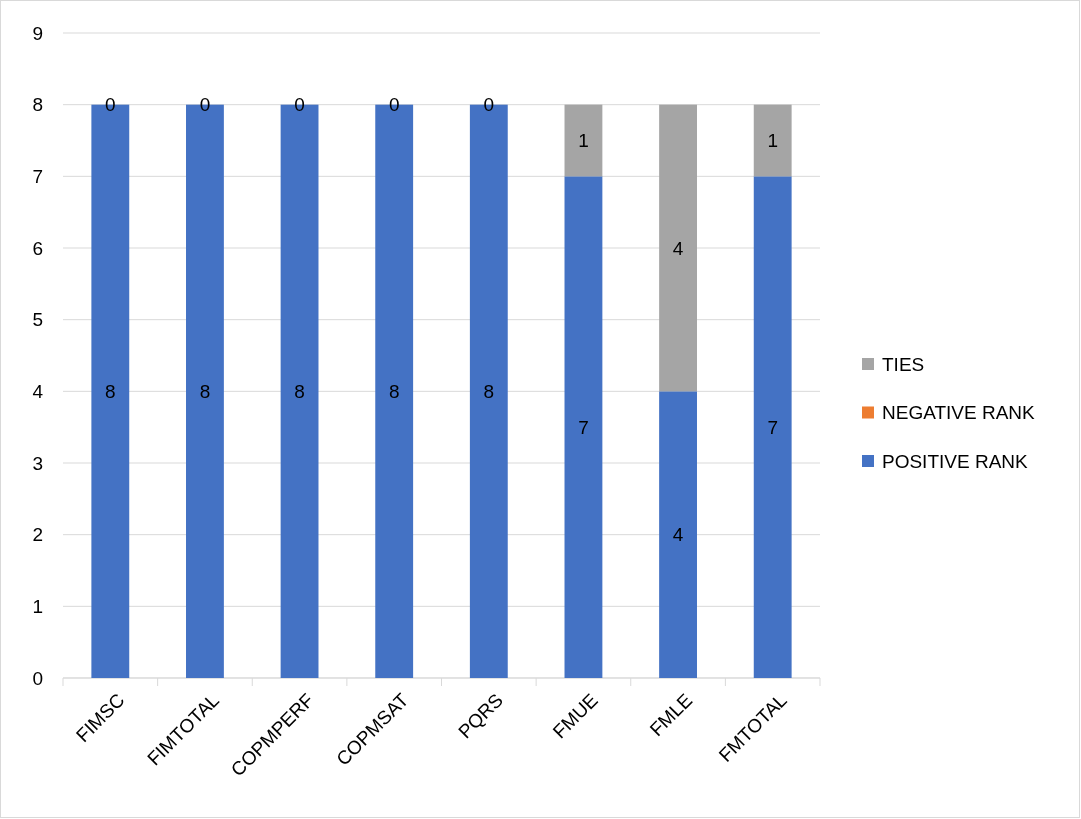 This screenshot has height=819, width=1081. What do you see at coordinates (903, 364) in the screenshot?
I see `legend-label: TIES` at bounding box center [903, 364].